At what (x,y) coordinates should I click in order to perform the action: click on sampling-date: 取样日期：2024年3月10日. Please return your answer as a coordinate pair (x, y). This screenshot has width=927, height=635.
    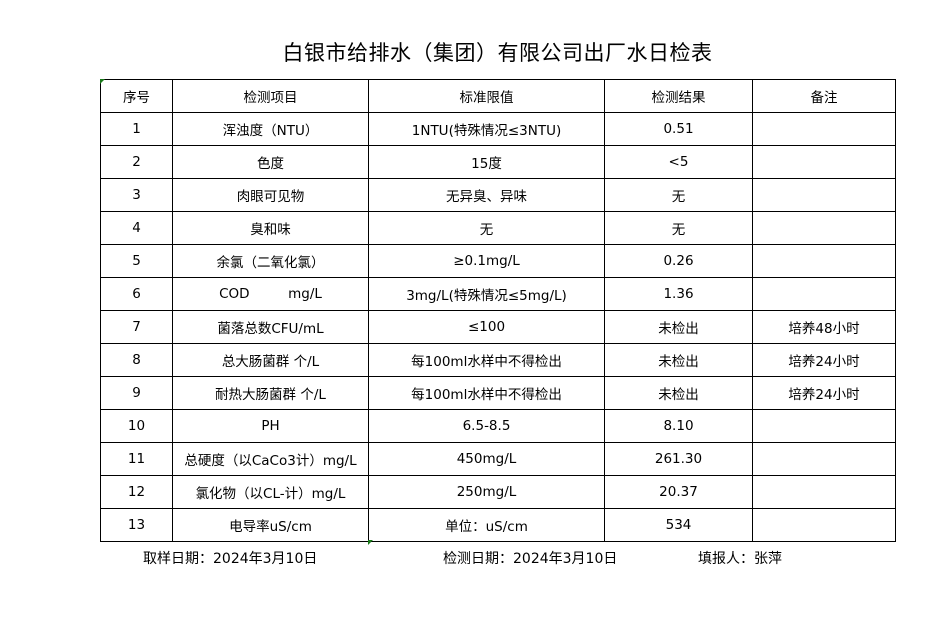
    Looking at the image, I should click on (230, 559).